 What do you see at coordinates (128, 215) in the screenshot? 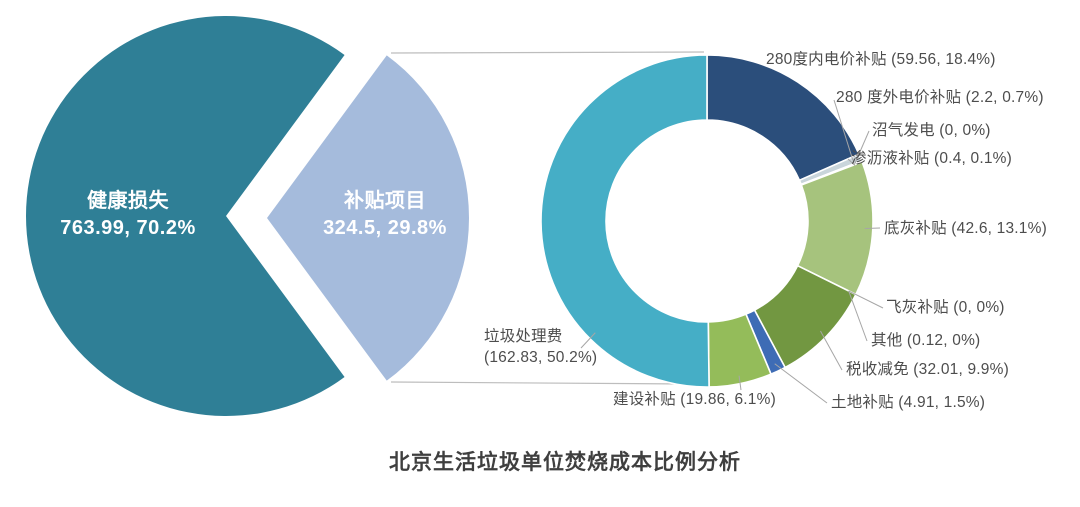
I see `label-health-loss: 健康损失 763.99, 70.2%` at bounding box center [128, 215].